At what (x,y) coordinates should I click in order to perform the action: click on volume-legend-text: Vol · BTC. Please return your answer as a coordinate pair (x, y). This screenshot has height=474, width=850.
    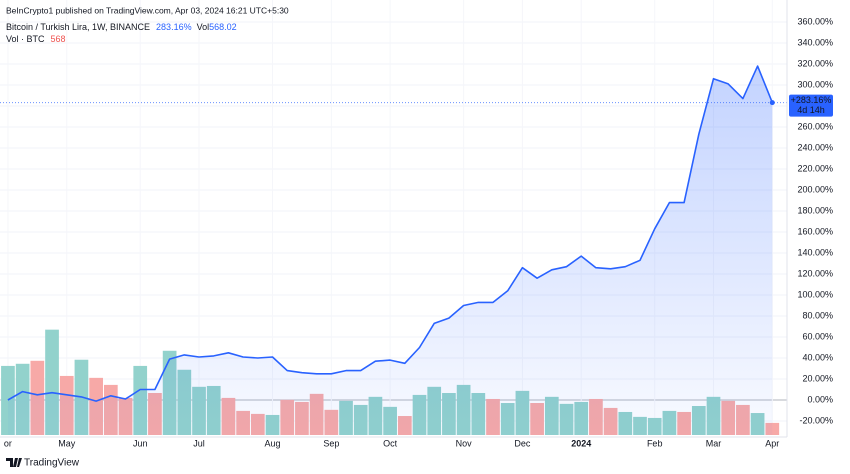
    Looking at the image, I should click on (25, 39).